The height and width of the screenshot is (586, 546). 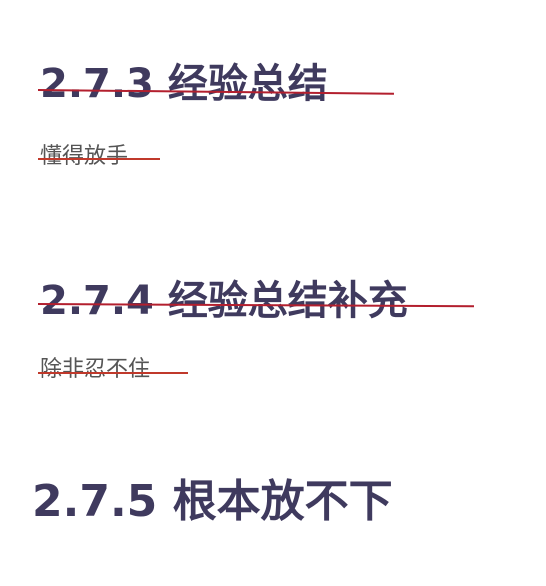 I want to click on section-heading-2-7-5: 2.7.5 根本放不下, so click(x=212, y=501).